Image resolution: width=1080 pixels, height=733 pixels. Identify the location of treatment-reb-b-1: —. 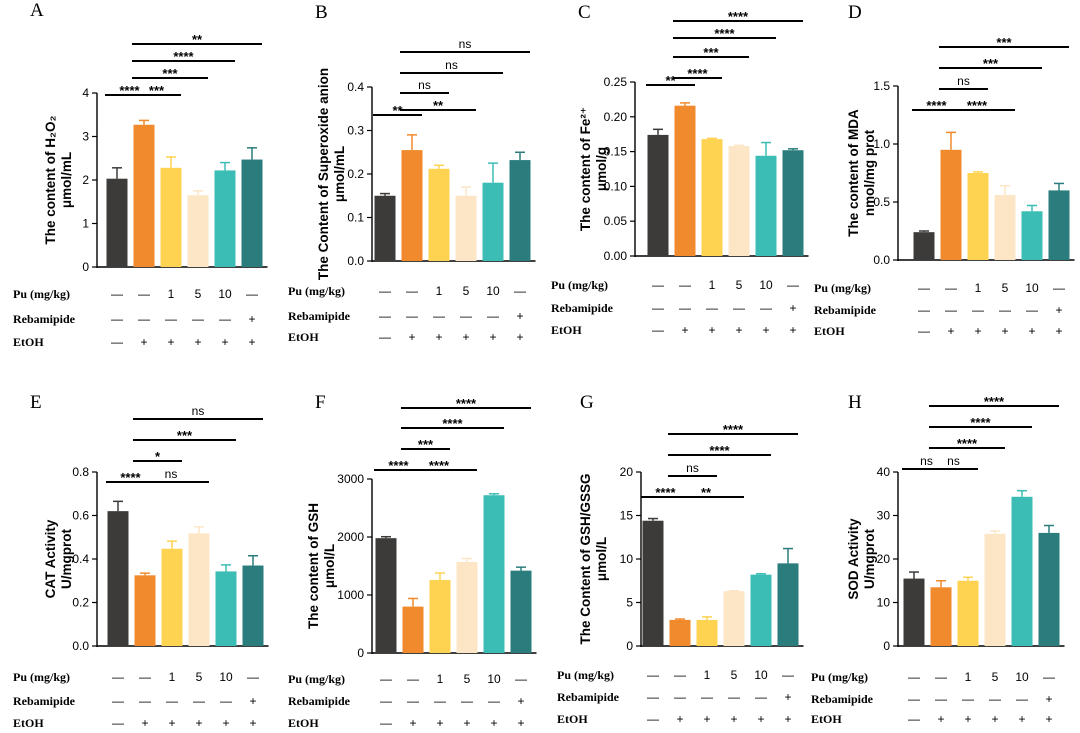
(412, 316).